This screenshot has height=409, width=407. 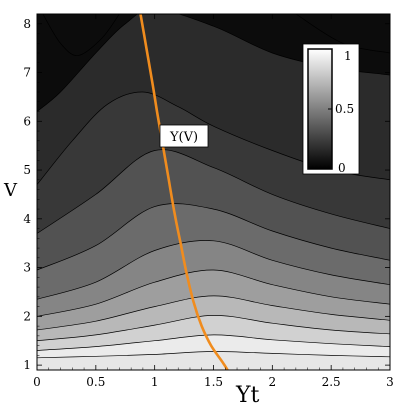 What do you see at coordinates (27, 365) in the screenshot?
I see `y-tick-label: 1` at bounding box center [27, 365].